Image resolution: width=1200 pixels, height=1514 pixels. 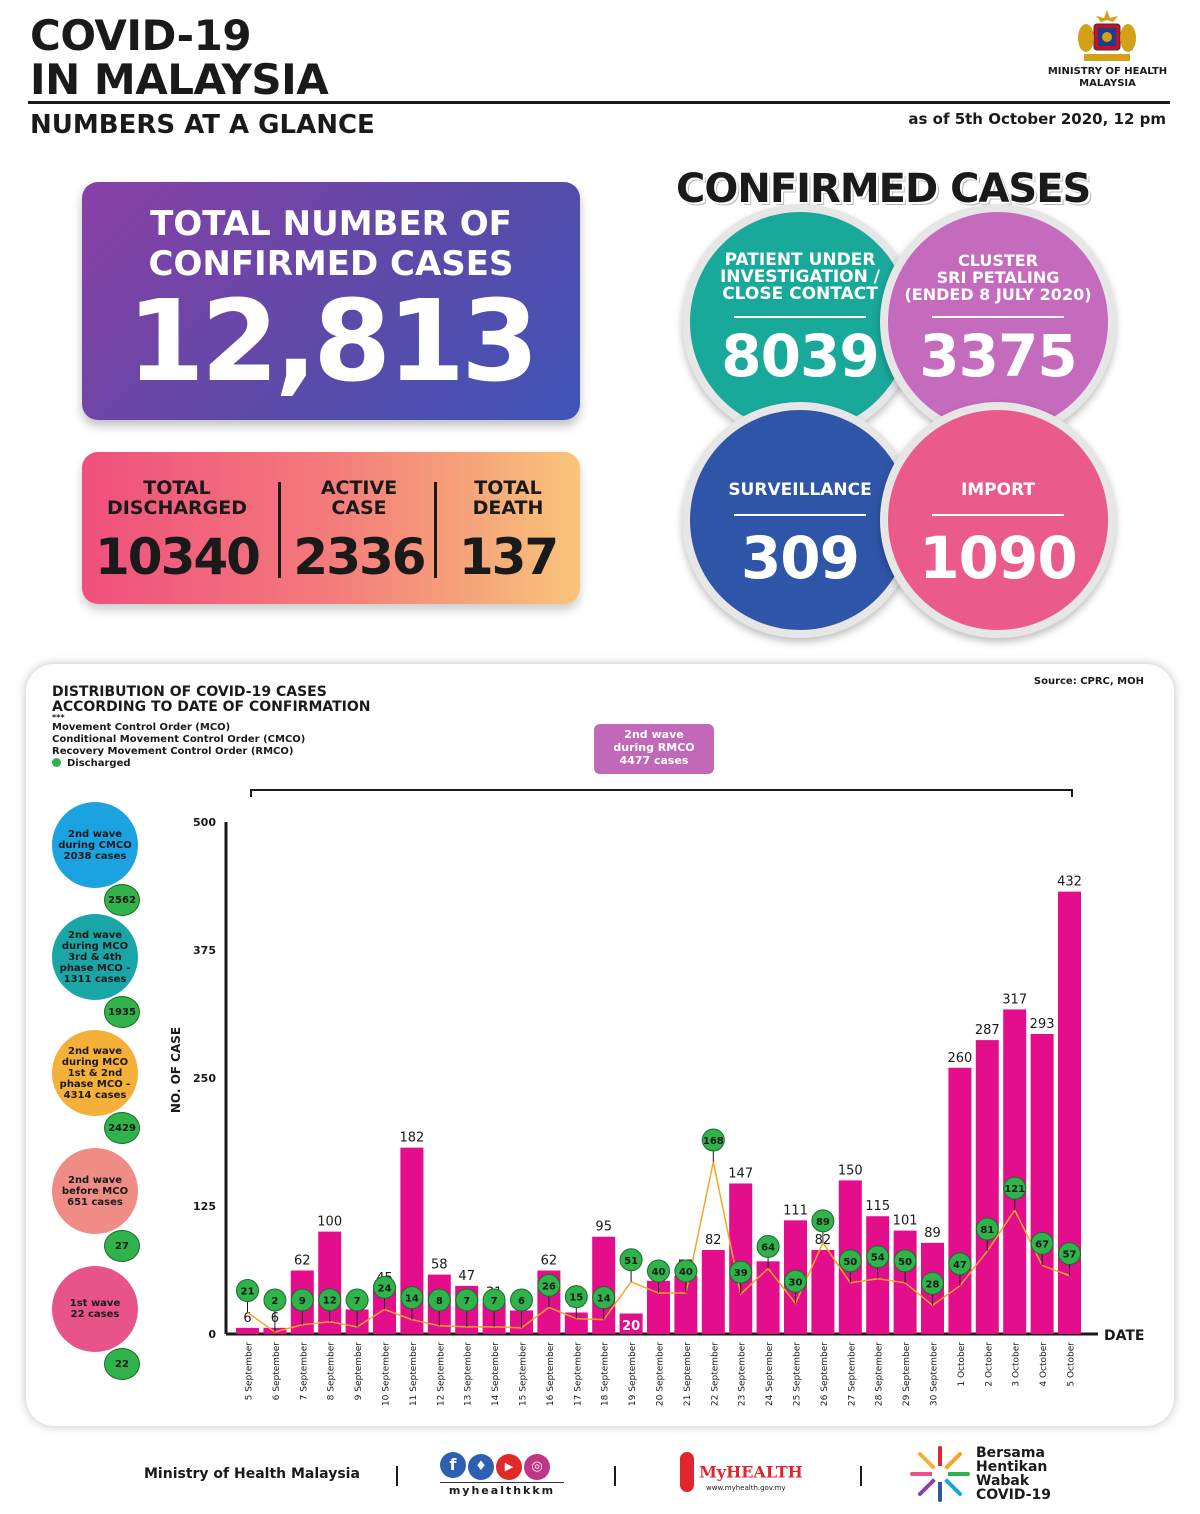 What do you see at coordinates (606, 1374) in the screenshot?
I see `x-tick-label: 18 September` at bounding box center [606, 1374].